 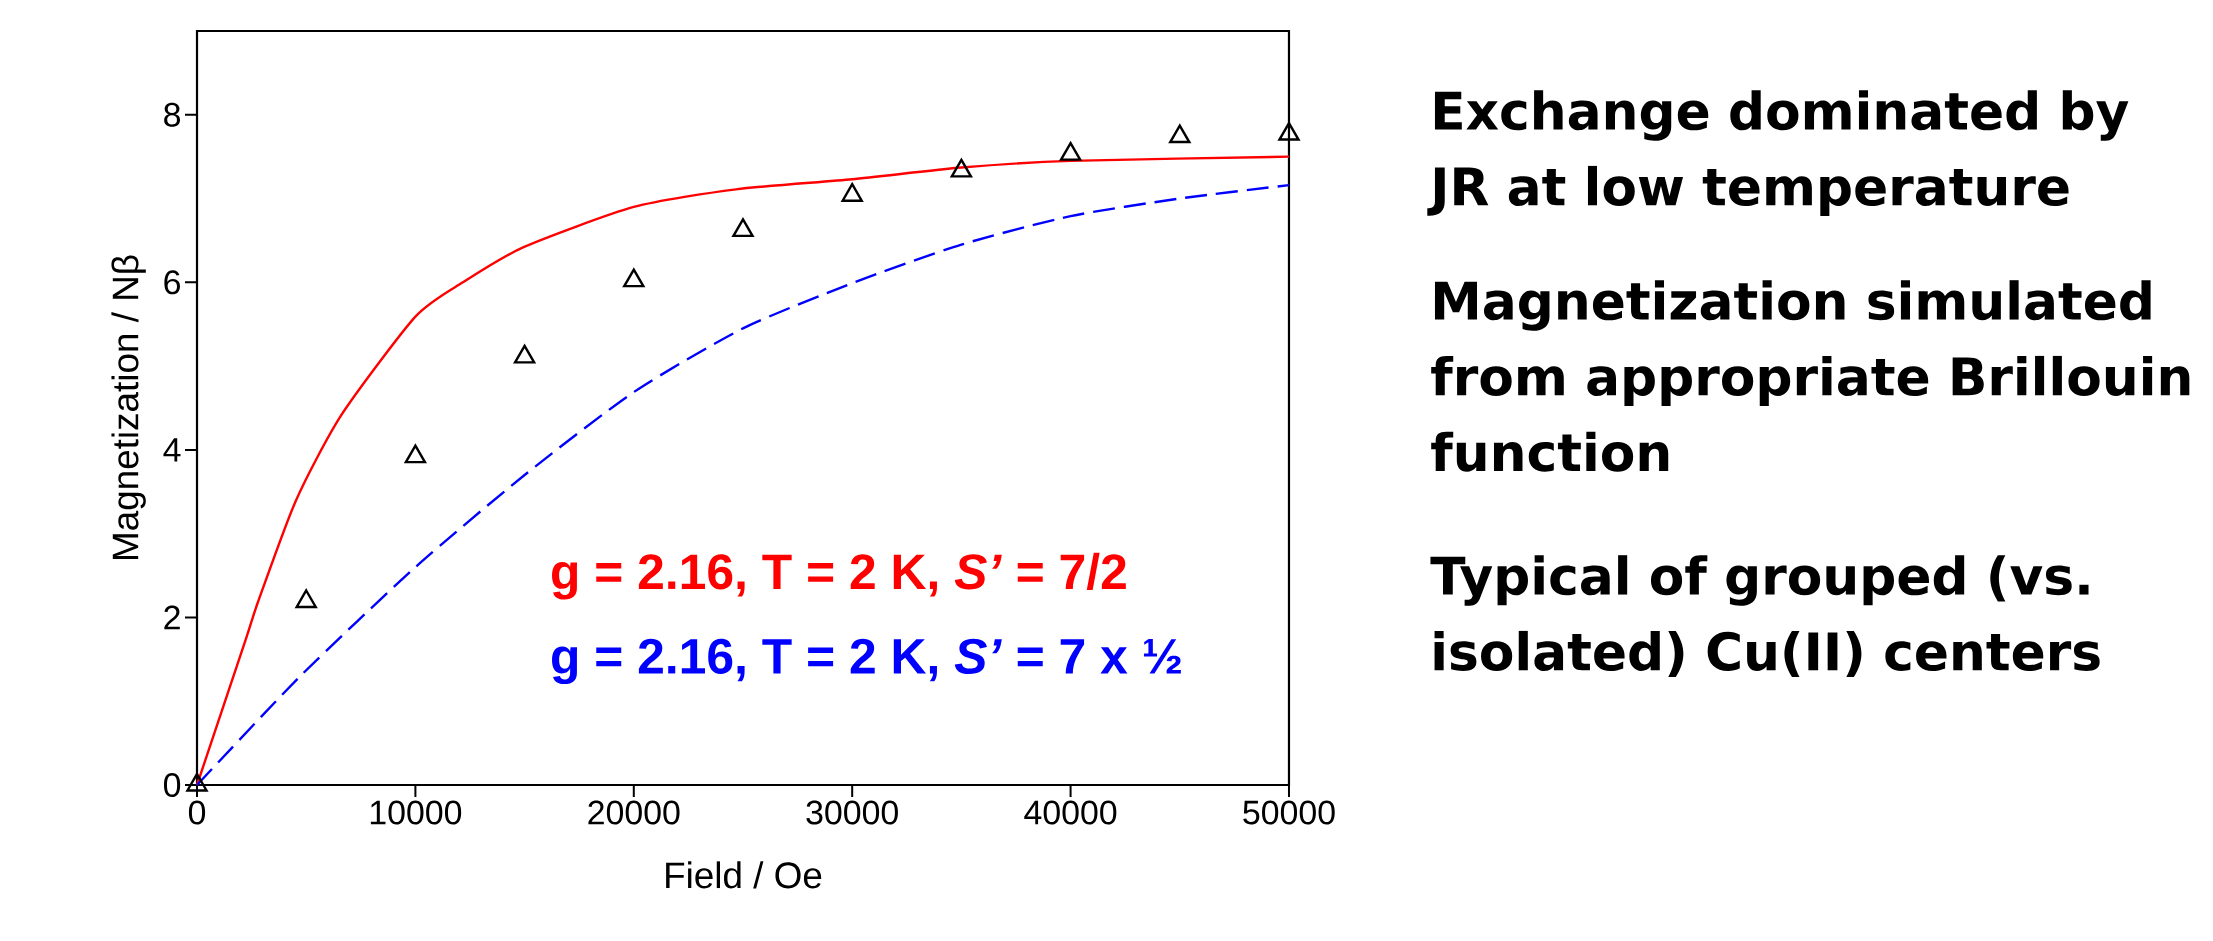 What do you see at coordinates (1289, 812) in the screenshot?
I see `x-tick-label: 50000` at bounding box center [1289, 812].